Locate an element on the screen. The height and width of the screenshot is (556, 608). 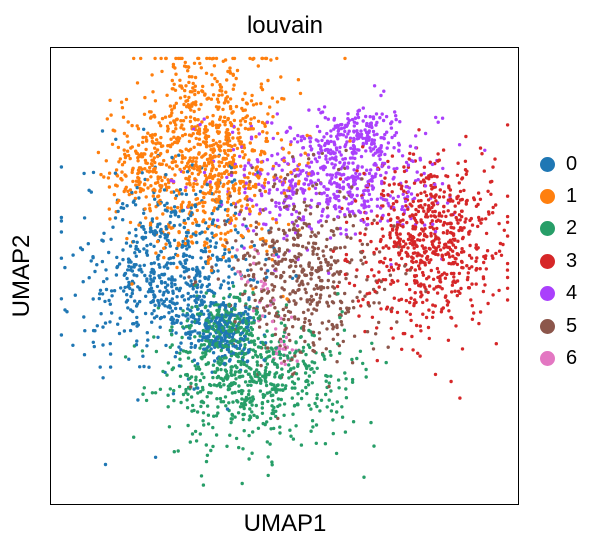
legend-item-6: 6 is located at coordinates (558, 358).